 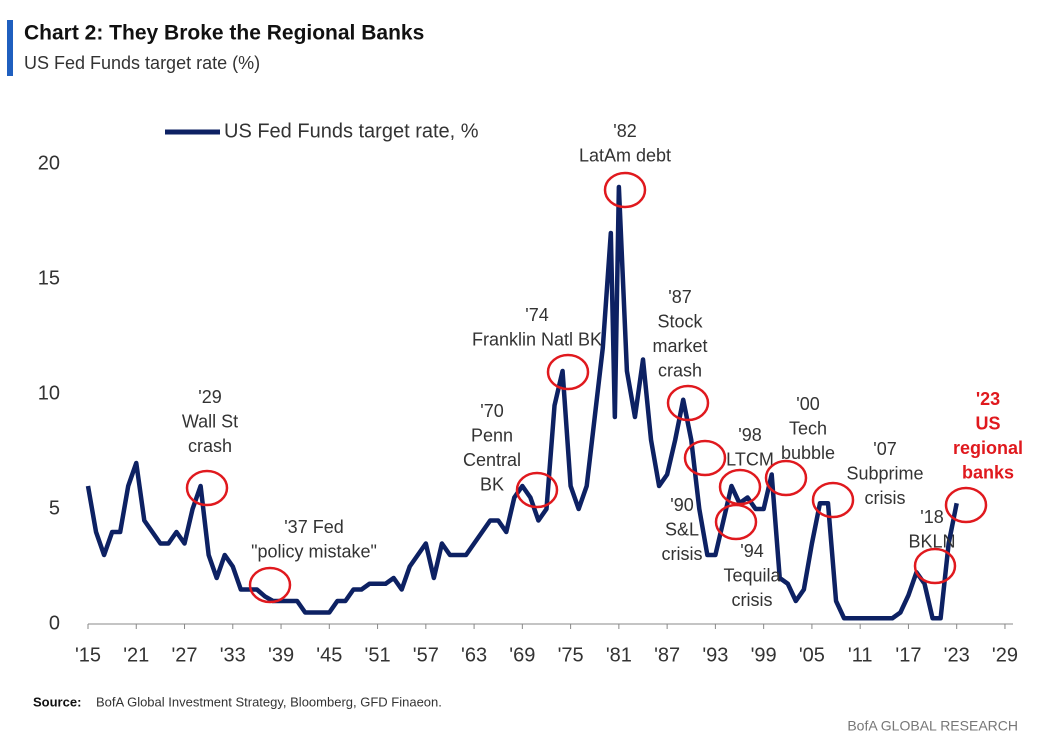 I want to click on annotation-text: Franklin Natl BK, so click(x=537, y=339).